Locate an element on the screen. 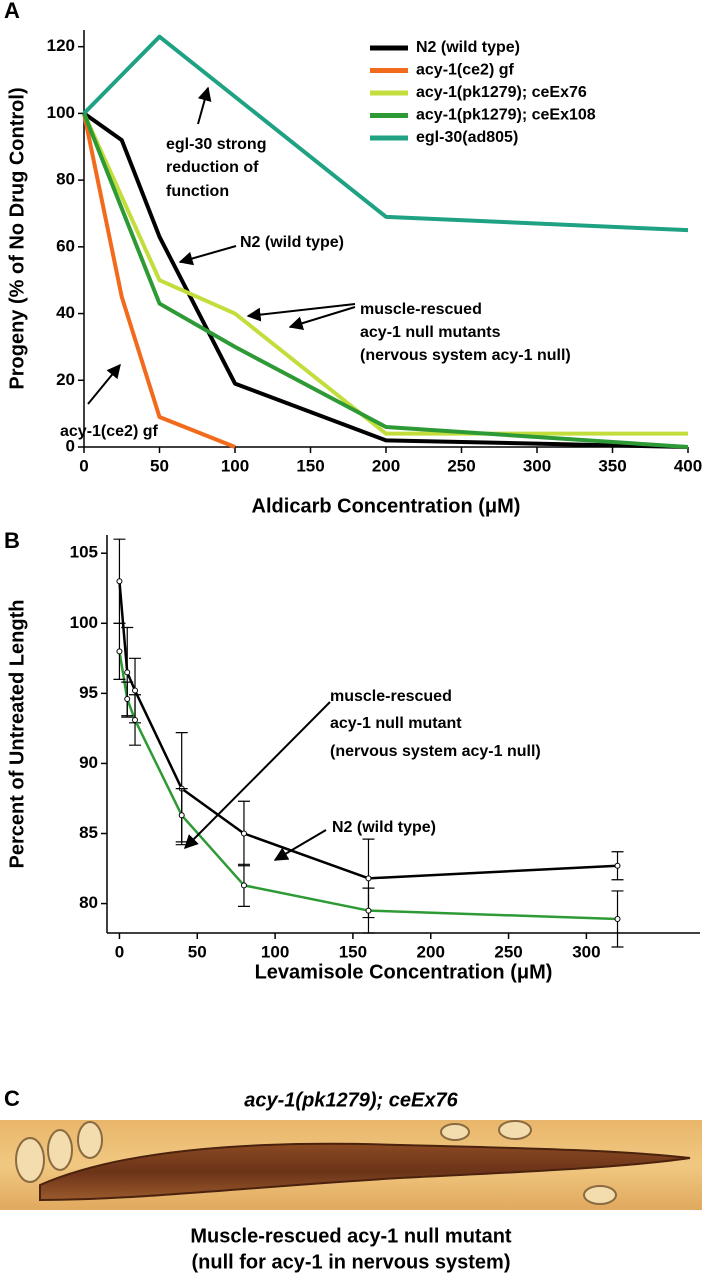 The image size is (702, 1280). x-tick-label: 400 is located at coordinates (688, 465).